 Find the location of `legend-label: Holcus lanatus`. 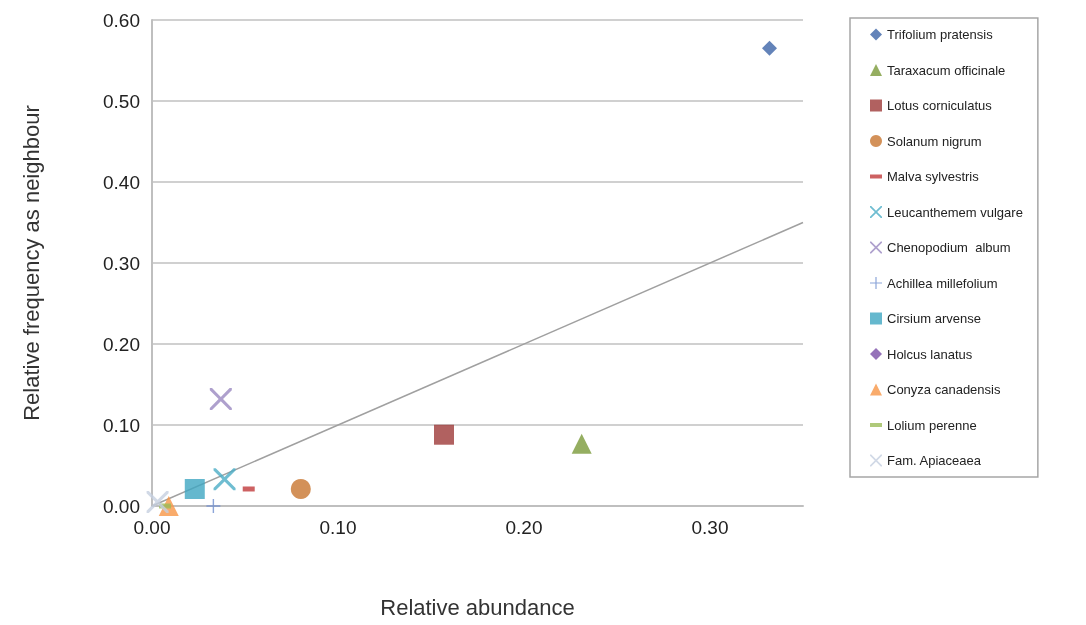

legend-label: Holcus lanatus is located at coordinates (930, 354).